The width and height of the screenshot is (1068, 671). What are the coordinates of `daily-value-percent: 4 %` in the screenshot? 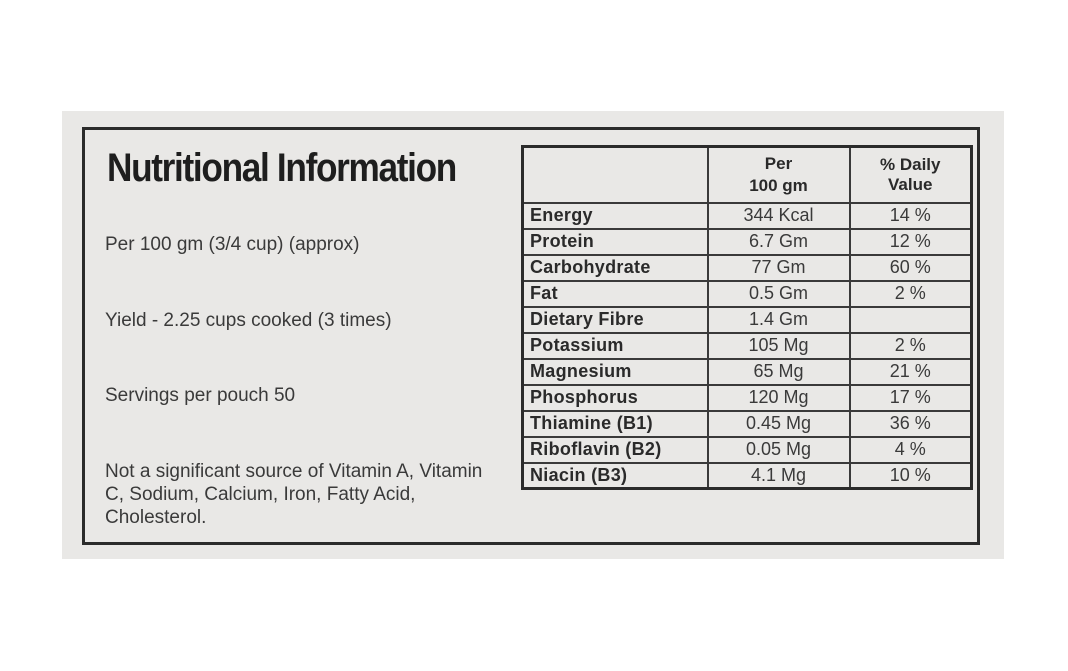 It's located at (910, 449).